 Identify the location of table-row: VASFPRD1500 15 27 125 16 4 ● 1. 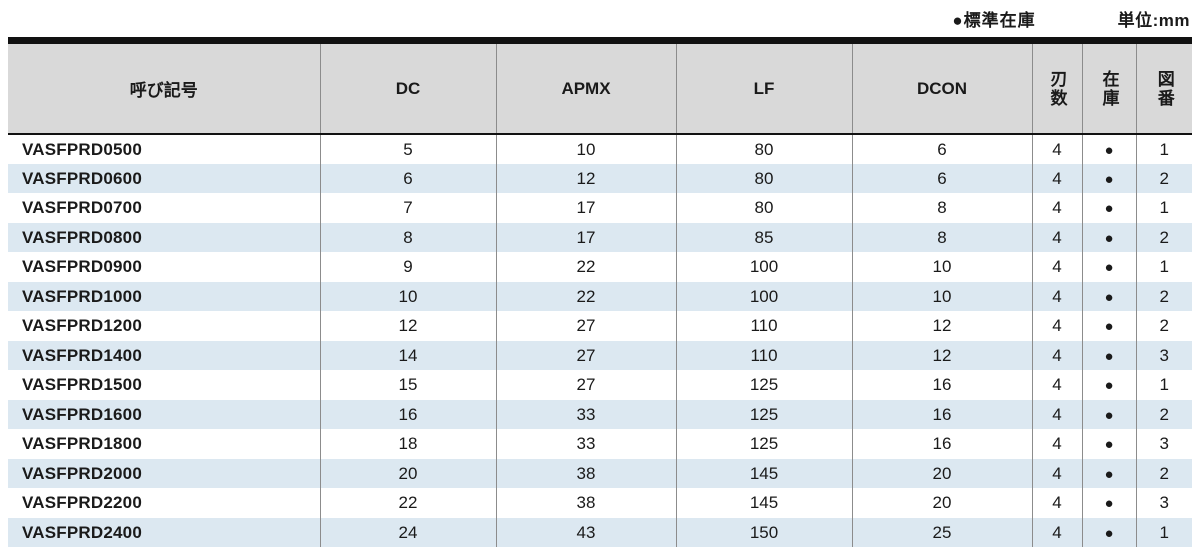
(600, 385).